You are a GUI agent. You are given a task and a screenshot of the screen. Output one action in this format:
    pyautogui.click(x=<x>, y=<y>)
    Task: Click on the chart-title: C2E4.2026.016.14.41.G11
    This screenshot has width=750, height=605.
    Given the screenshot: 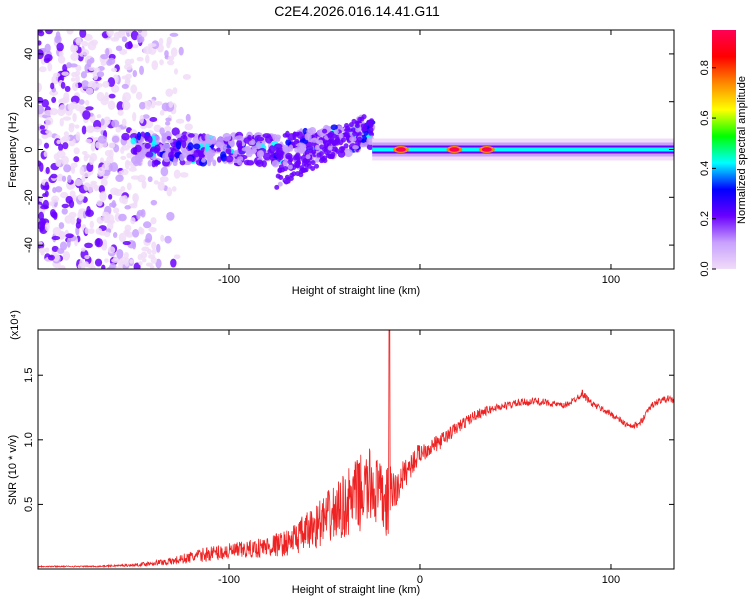 What is the action you would take?
    pyautogui.click(x=357, y=11)
    